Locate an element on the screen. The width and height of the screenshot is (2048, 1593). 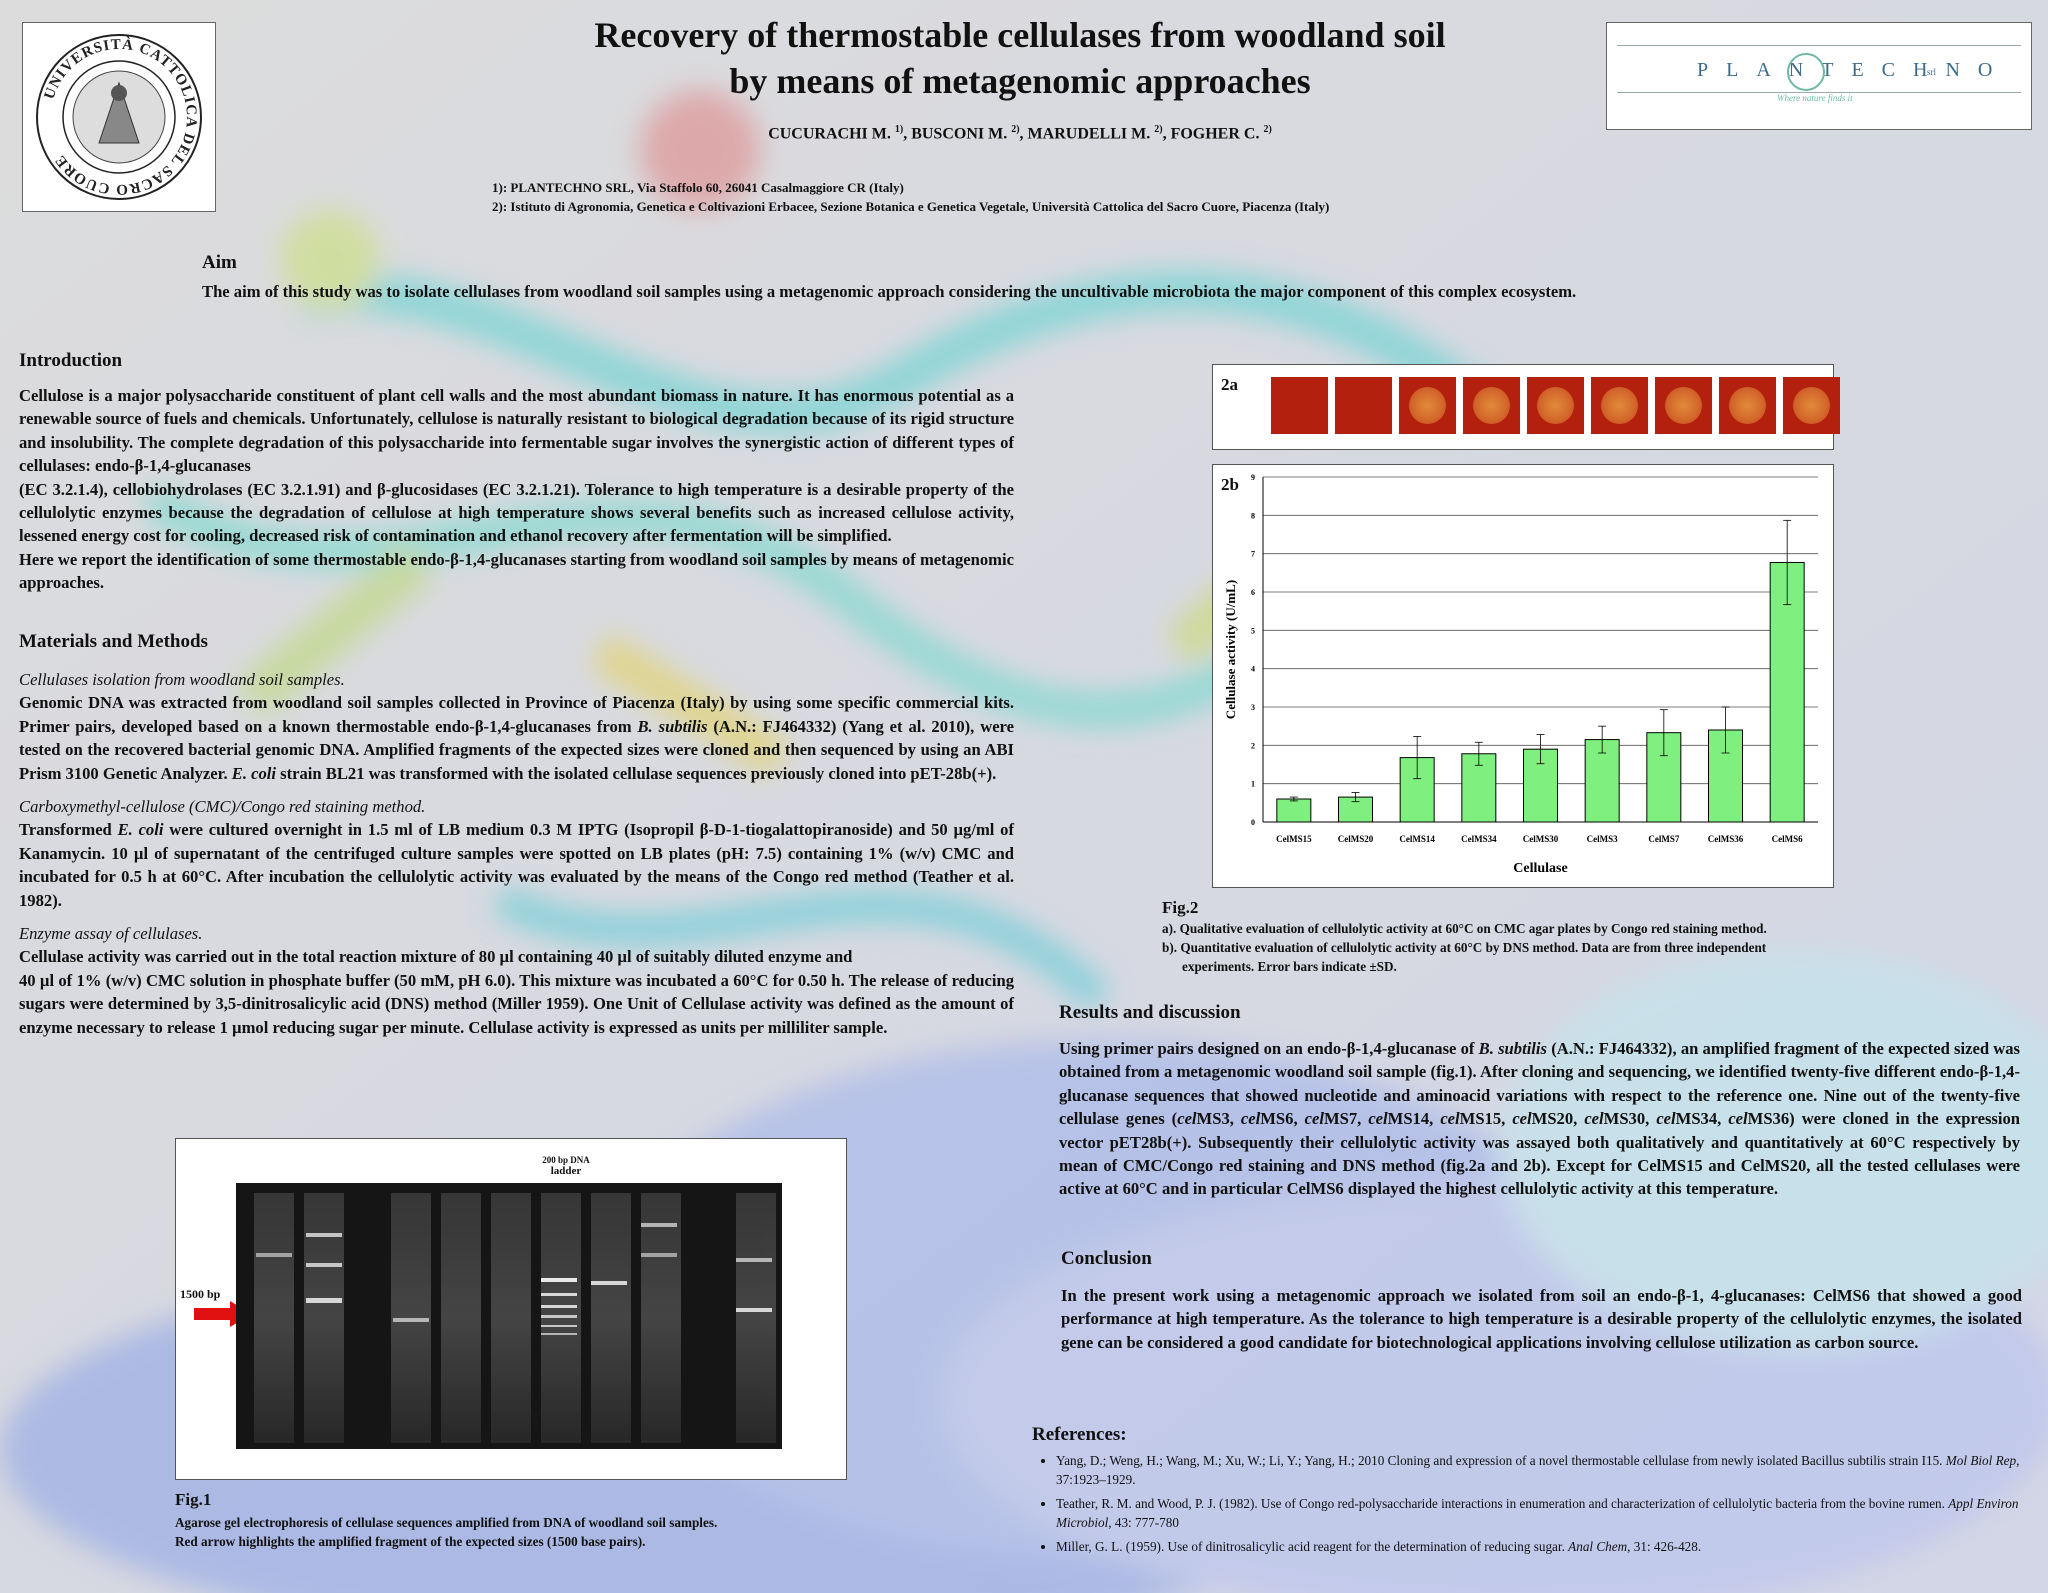
ladder-label-line-2: ladder is located at coordinates (566, 1171).